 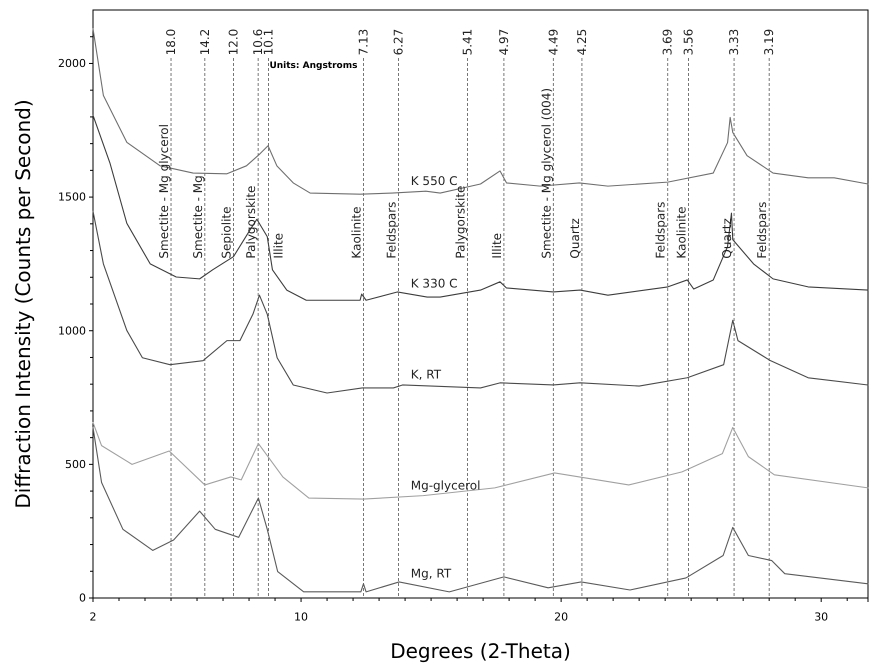 I want to click on annotation: Smectite - Mg glycerol, so click(x=164, y=191).